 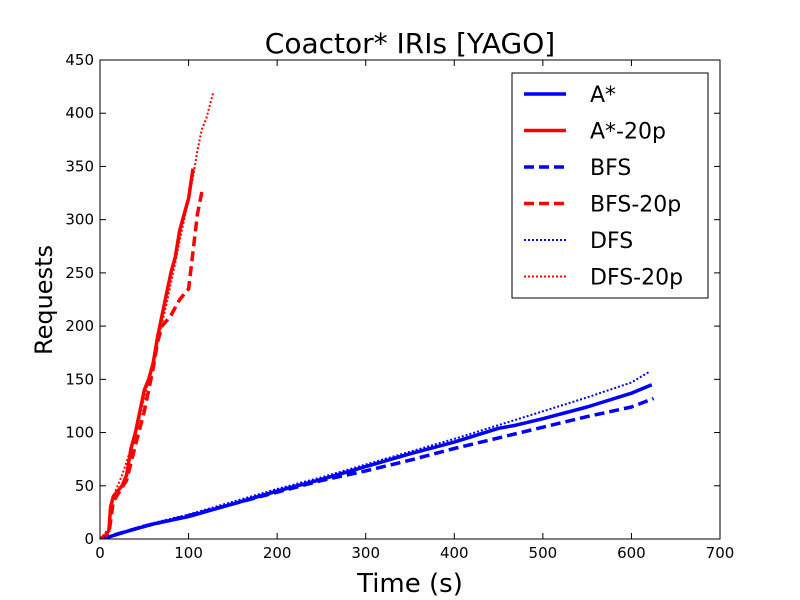 I want to click on x-tick-label: 100, so click(x=188, y=553).